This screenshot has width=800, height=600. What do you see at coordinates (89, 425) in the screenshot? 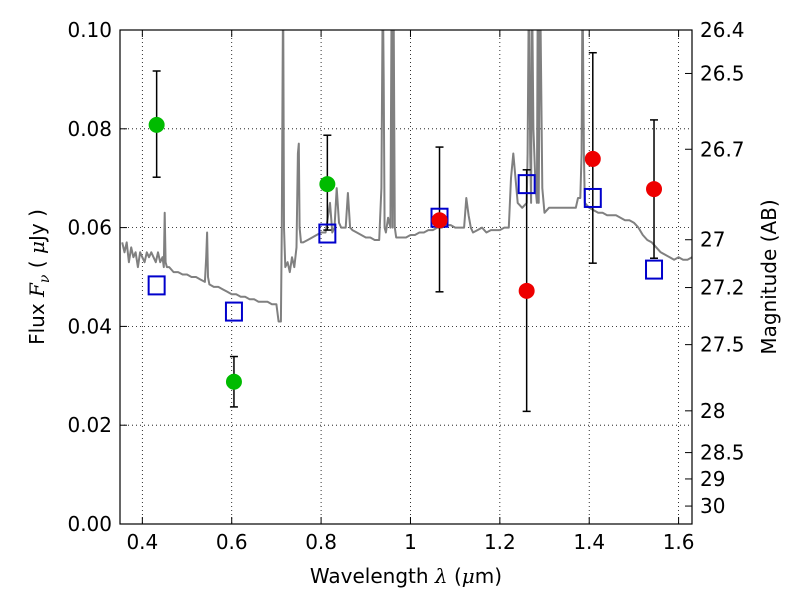
I see `y-tick-label: 0.02` at bounding box center [89, 425].